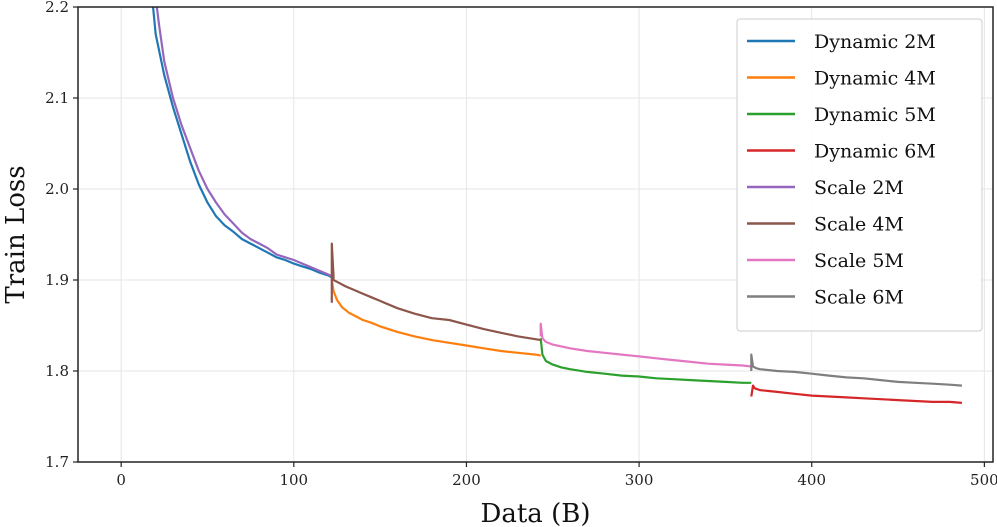 The height and width of the screenshot is (527, 997). I want to click on y-tick-label: 2.2, so click(57, 8).